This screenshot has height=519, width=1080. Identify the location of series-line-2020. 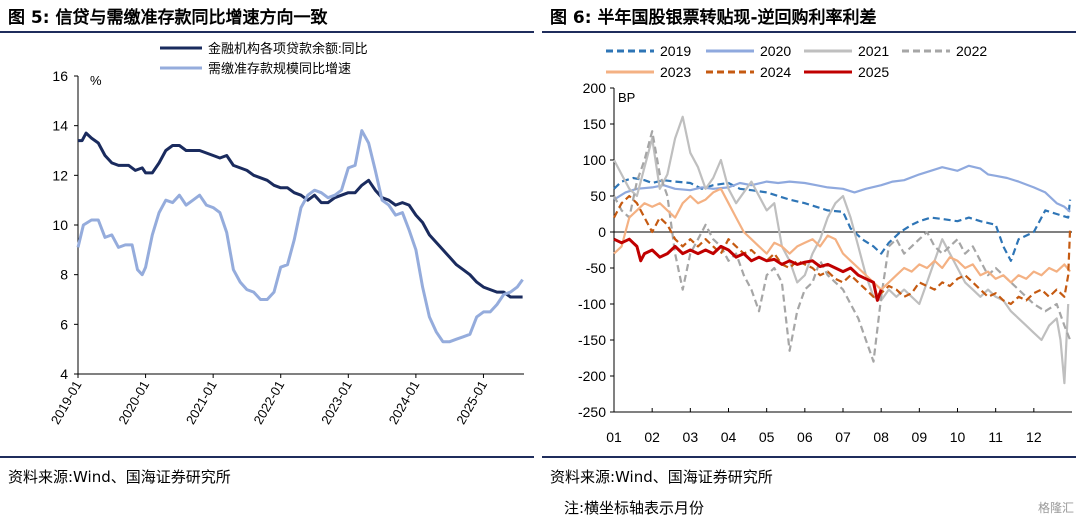
(842, 188).